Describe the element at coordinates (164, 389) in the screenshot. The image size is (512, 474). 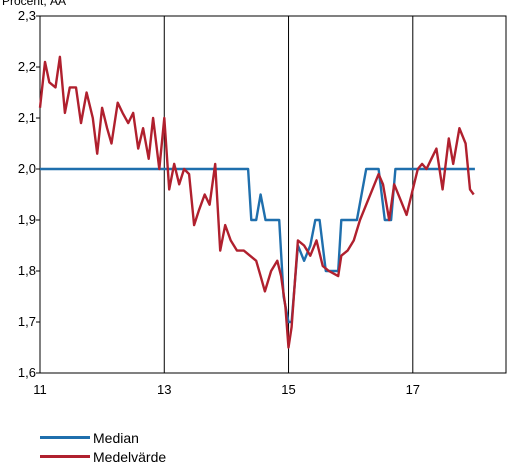
I see `x-tick-label: 13` at that location.